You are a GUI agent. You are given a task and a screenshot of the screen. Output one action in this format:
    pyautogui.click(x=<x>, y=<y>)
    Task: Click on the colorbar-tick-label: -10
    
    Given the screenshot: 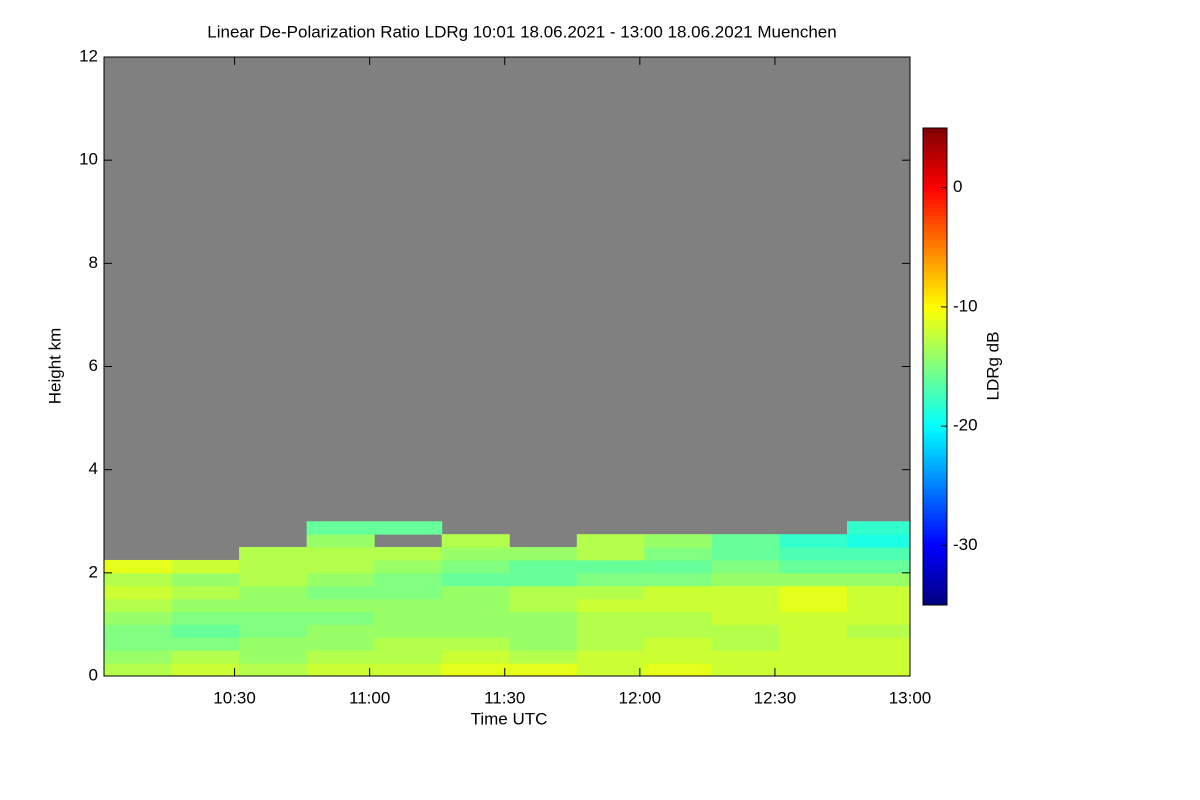 What is the action you would take?
    pyautogui.click(x=965, y=305)
    